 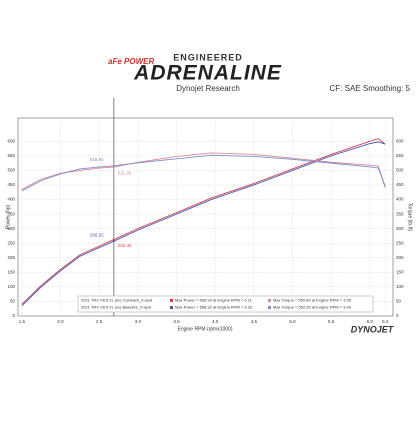 I want to click on legend-power: Max Power = 598.32 at Engine RPM = 6.32, so click(x=214, y=307).